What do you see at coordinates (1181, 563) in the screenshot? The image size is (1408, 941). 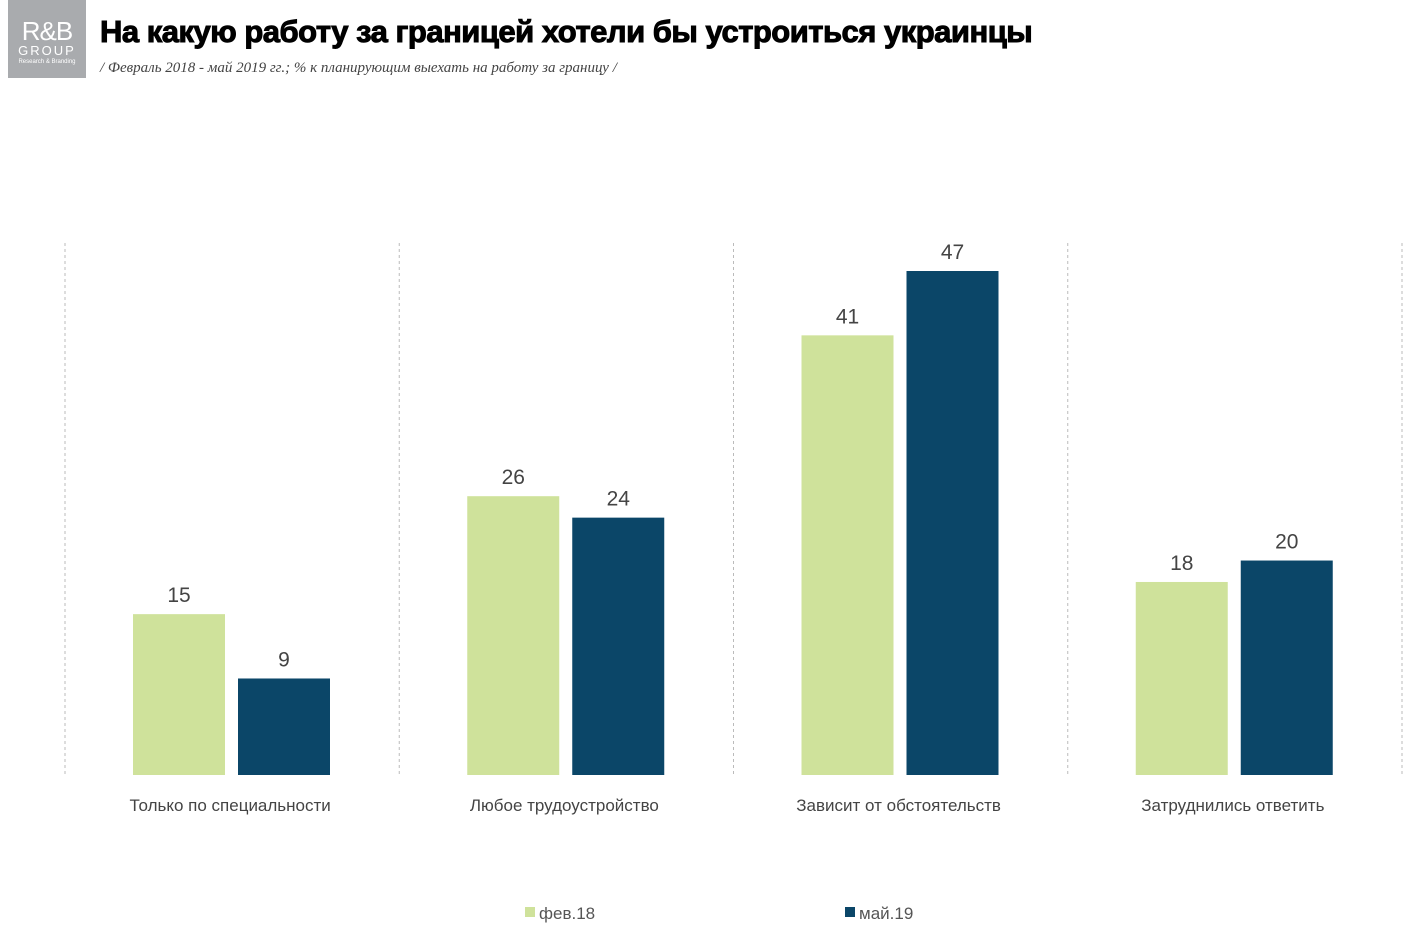 I see `data-label: 18` at bounding box center [1181, 563].